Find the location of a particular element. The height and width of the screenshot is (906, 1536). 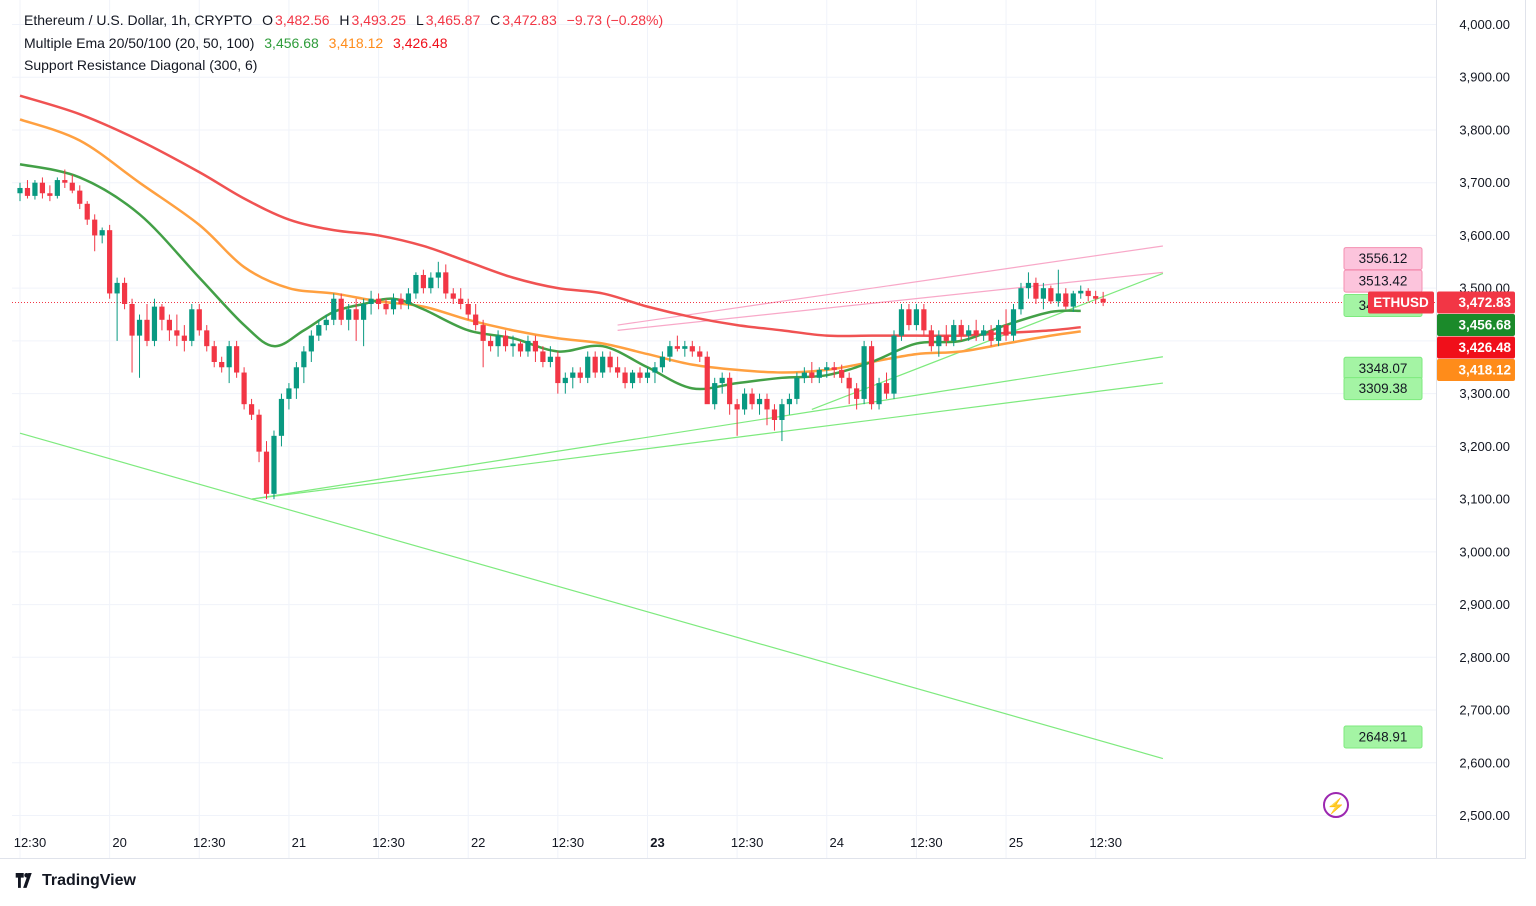

price-tick-label: 3,600.00 is located at coordinates (1484, 235).